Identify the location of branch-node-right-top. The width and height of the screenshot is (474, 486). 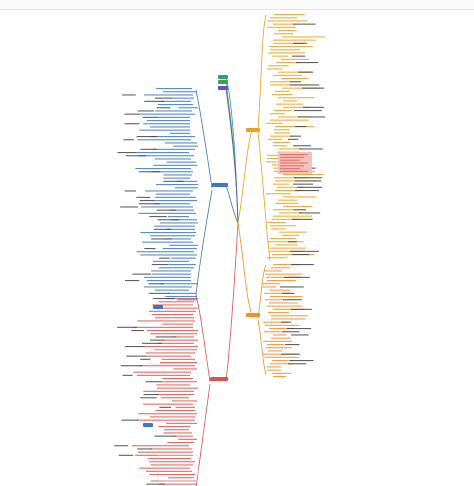
(253, 130).